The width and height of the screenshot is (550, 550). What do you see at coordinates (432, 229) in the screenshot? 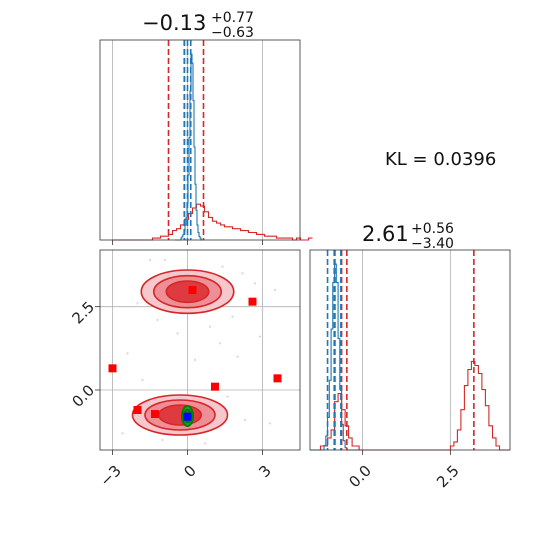
I see `param2-title-upper-error: +0.56` at bounding box center [432, 229].